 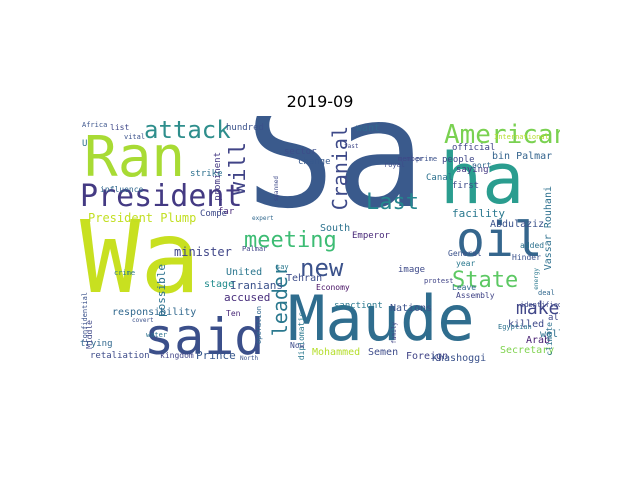 What do you see at coordinates (427, 356) in the screenshot?
I see `cloud-word: Foreign` at bounding box center [427, 356].